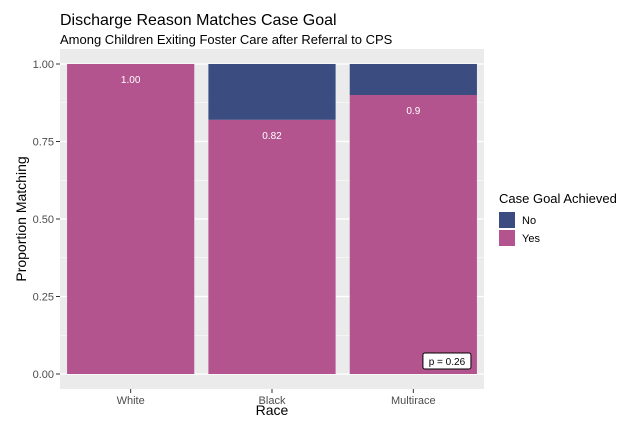 The height and width of the screenshot is (421, 641). What do you see at coordinates (558, 218) in the screenshot?
I see `legend: Case Goal Achieved No Yes` at bounding box center [558, 218].